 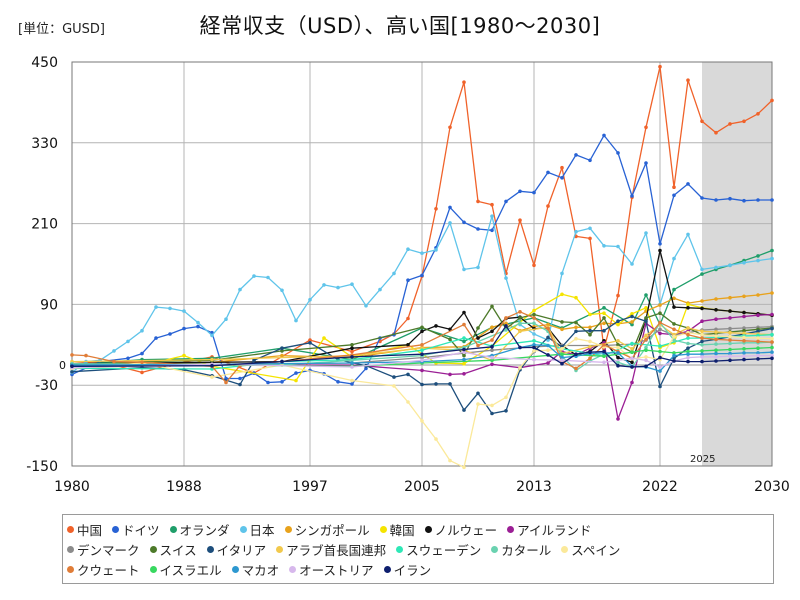 I want to click on legend-item: 日本, so click(x=257, y=529).